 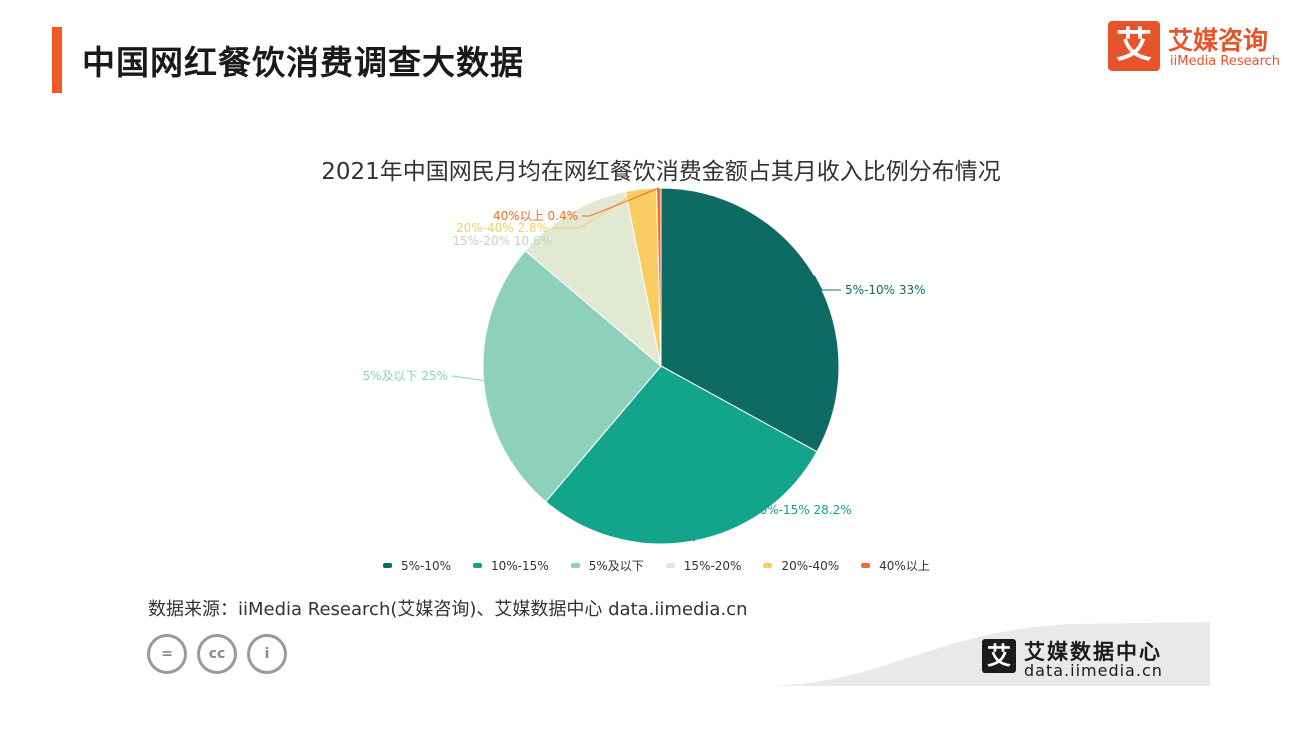 What do you see at coordinates (885, 290) in the screenshot?
I see `slice-label-0: 5%-10% 33%` at bounding box center [885, 290].